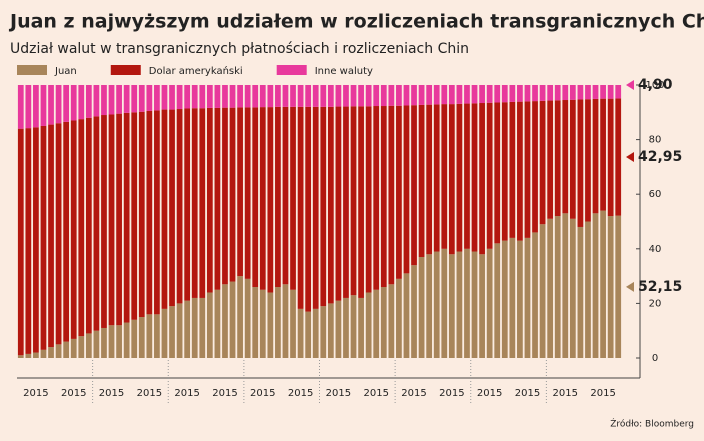  What do you see at coordinates (660, 157) in the screenshot?
I see `end-label: 42,95` at bounding box center [660, 157].